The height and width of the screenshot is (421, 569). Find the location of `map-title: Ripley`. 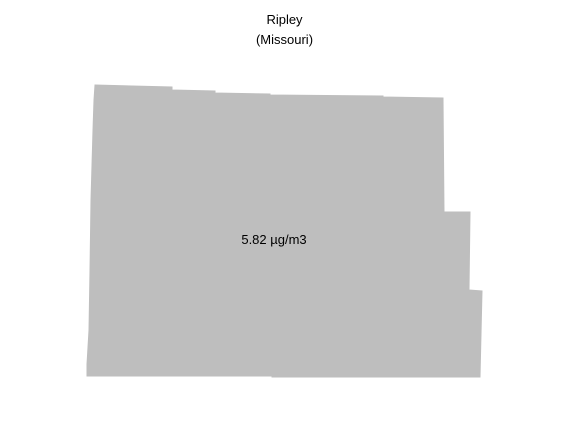

map-title: Ripley is located at coordinates (284, 19).